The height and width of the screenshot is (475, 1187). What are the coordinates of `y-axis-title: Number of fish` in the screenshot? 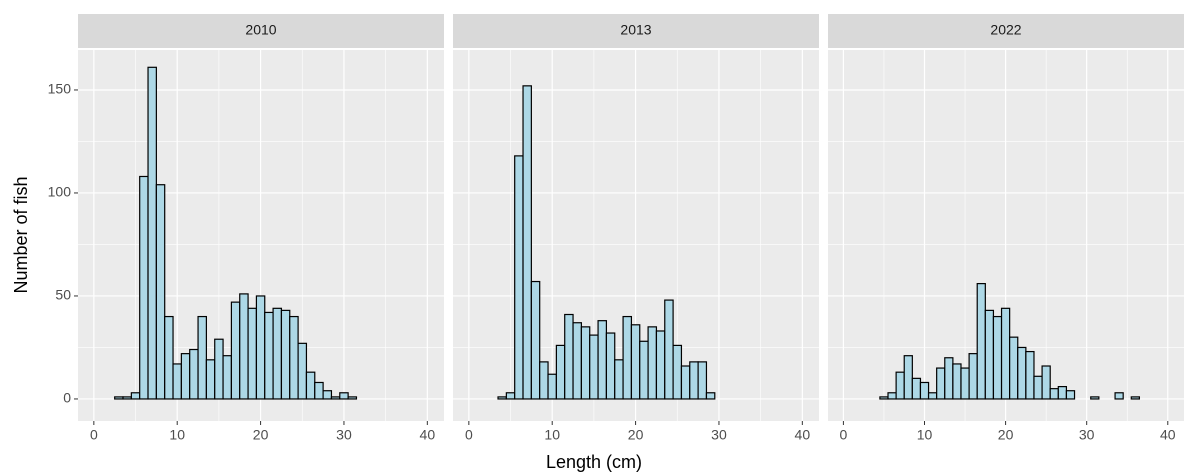 It's located at (21, 234).